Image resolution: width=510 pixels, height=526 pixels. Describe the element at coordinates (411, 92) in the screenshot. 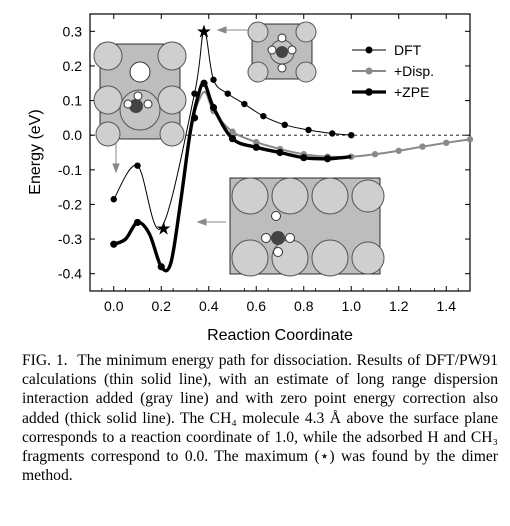

I see `legend-label-zpe: +ZPE` at that location.